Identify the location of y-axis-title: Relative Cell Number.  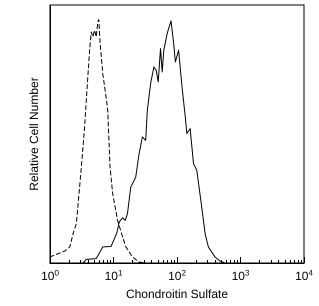
(34, 134).